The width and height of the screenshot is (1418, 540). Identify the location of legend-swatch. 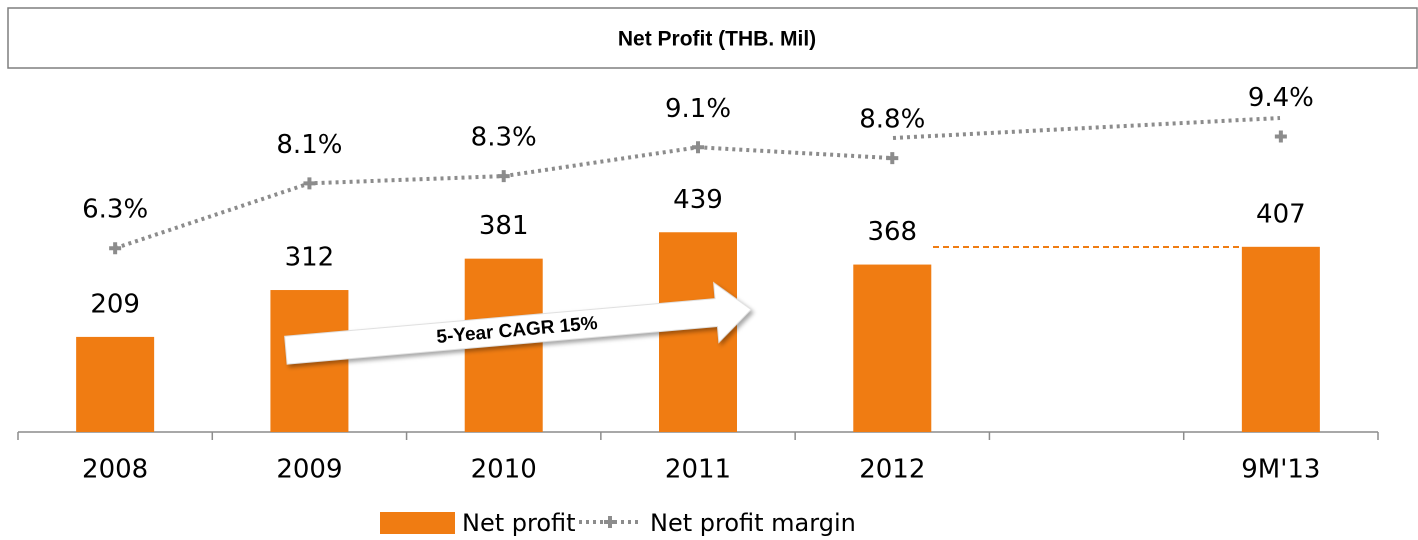
(417, 523).